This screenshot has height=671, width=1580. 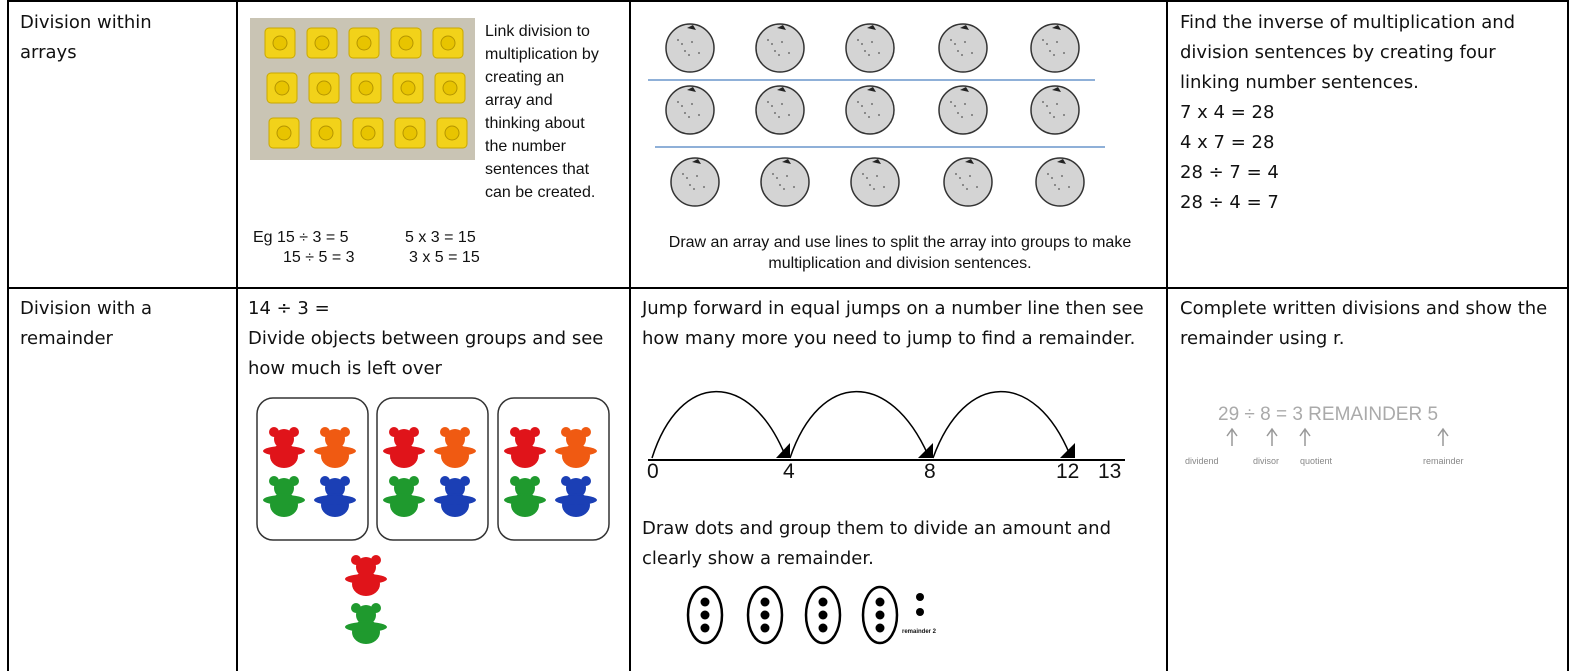 I want to click on term-label: remainder, so click(x=1443, y=461).